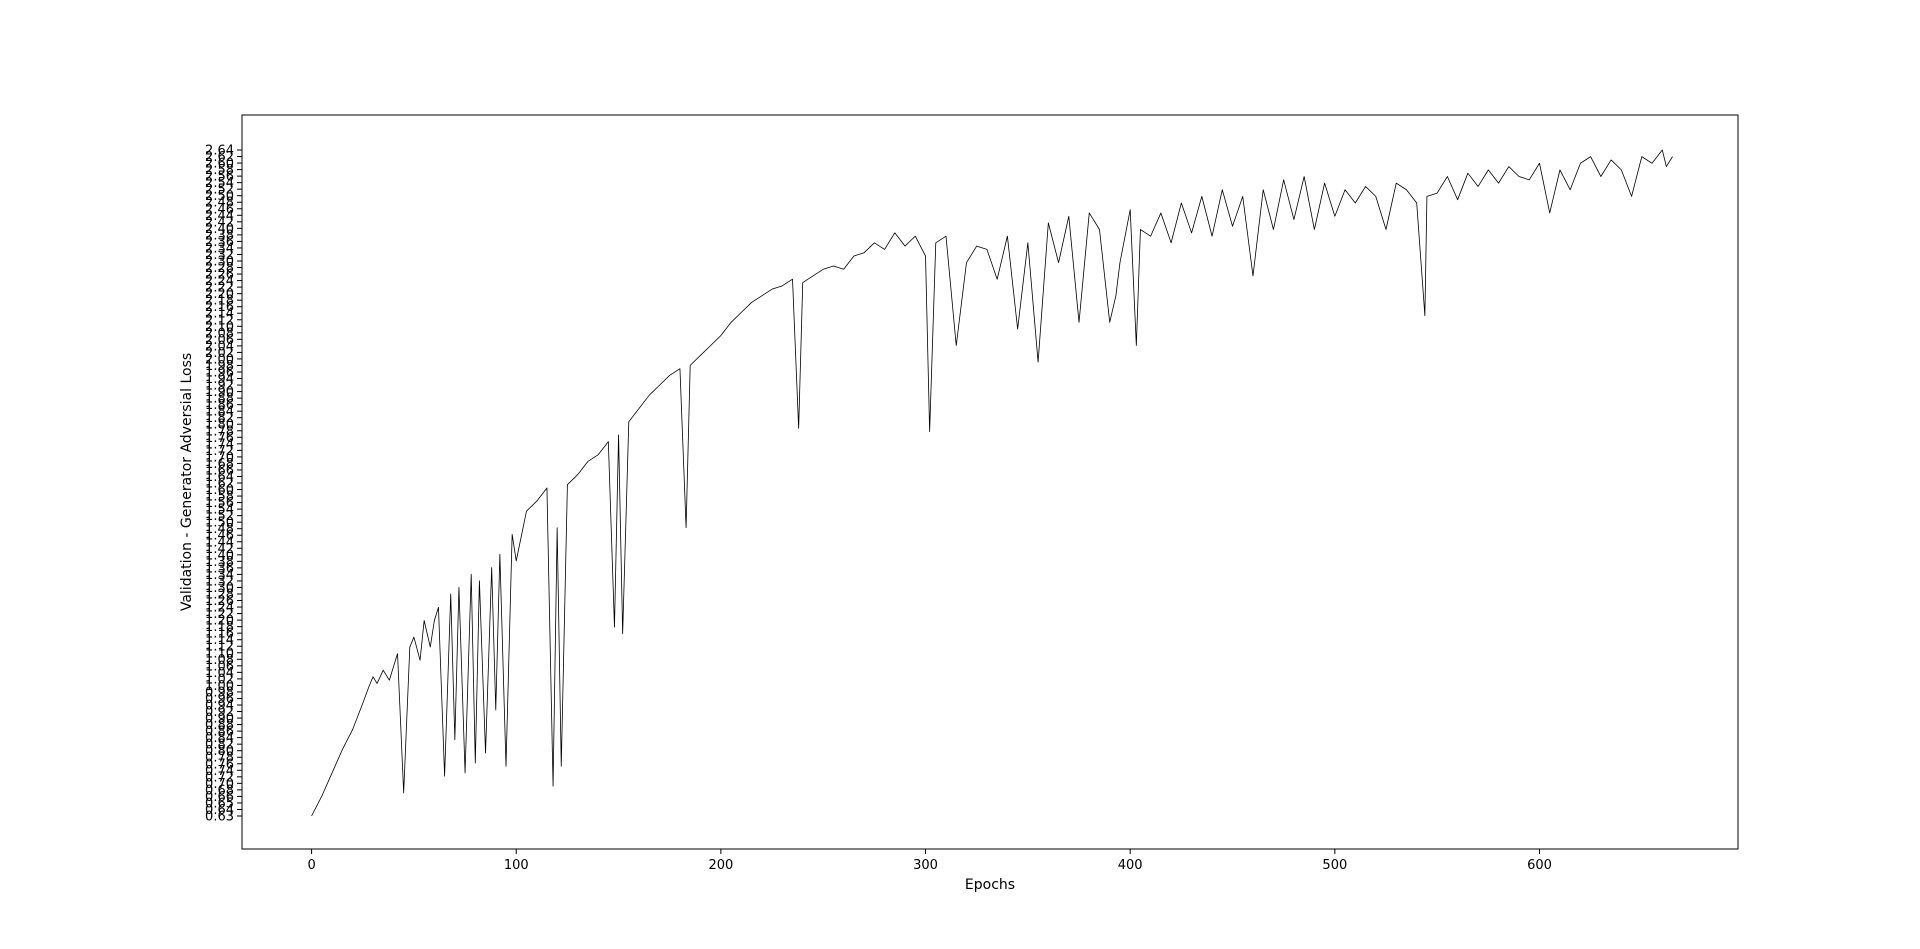  What do you see at coordinates (219, 647) in the screenshot?
I see `y-tick-label: 1.12` at bounding box center [219, 647].